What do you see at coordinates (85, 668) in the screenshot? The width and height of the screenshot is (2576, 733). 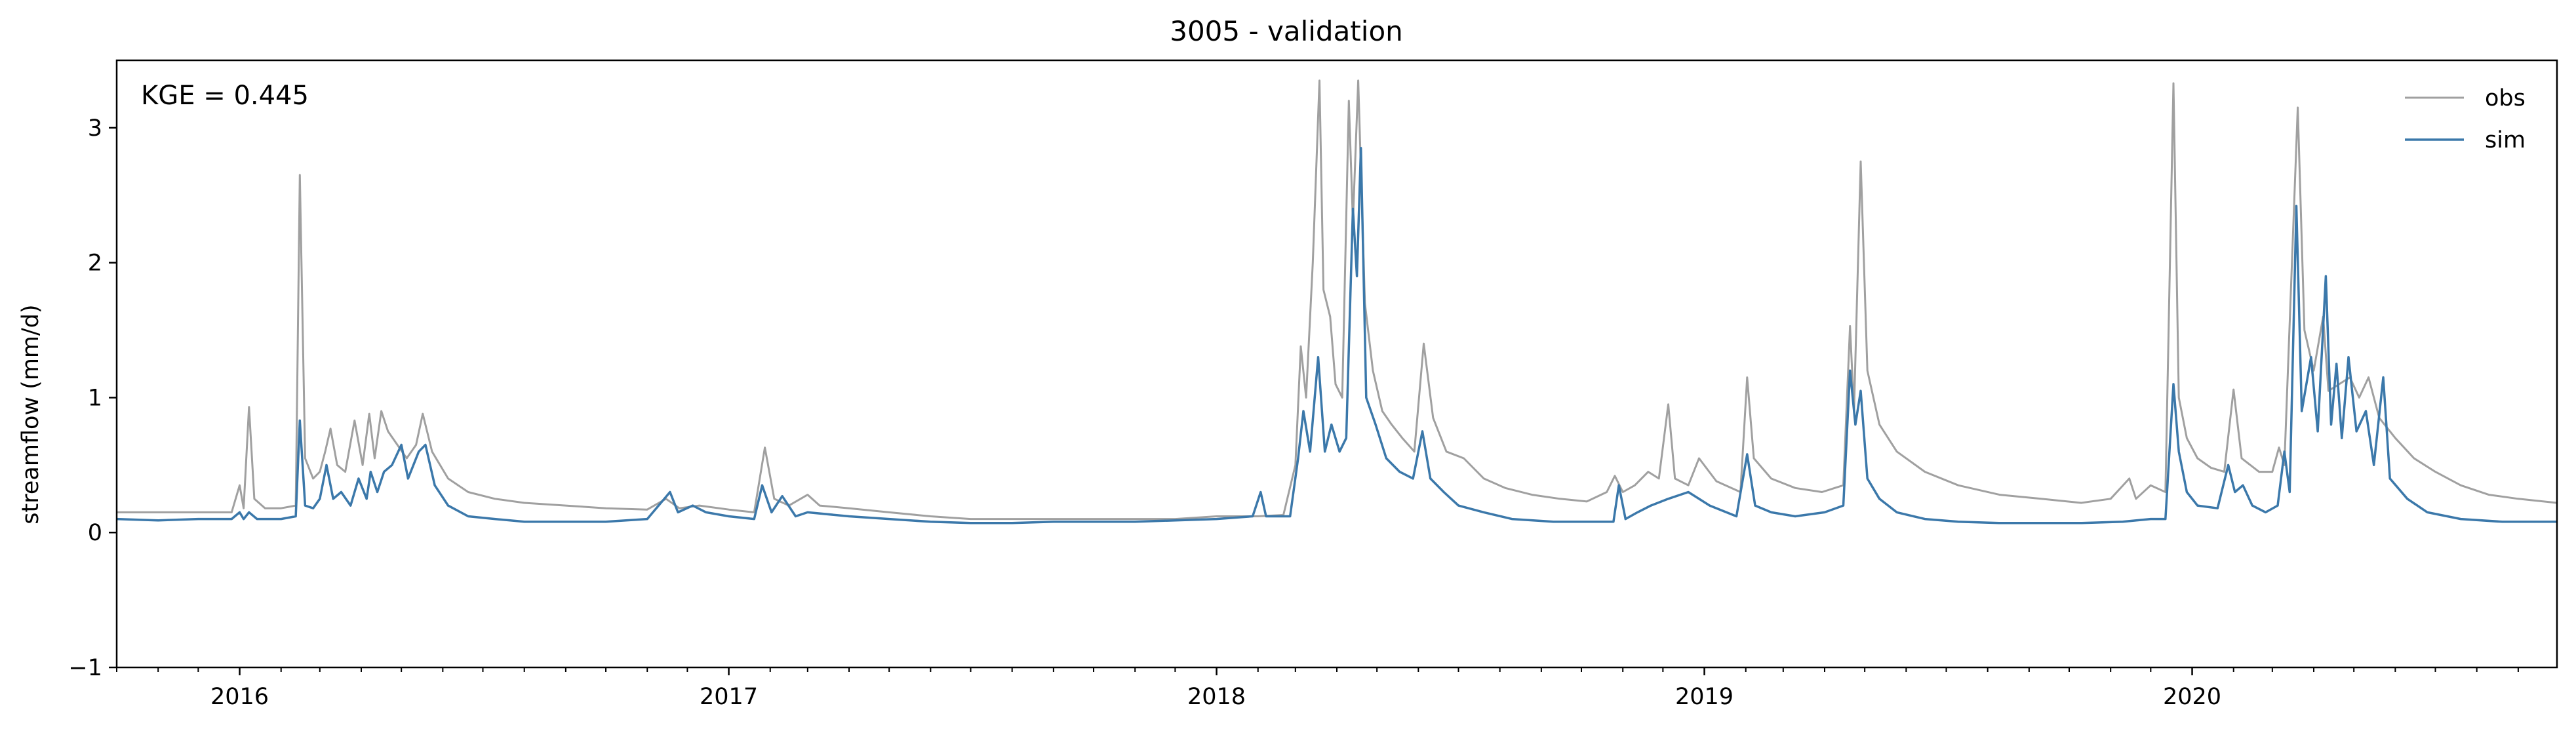 I see `y-tick-label: −1` at bounding box center [85, 668].